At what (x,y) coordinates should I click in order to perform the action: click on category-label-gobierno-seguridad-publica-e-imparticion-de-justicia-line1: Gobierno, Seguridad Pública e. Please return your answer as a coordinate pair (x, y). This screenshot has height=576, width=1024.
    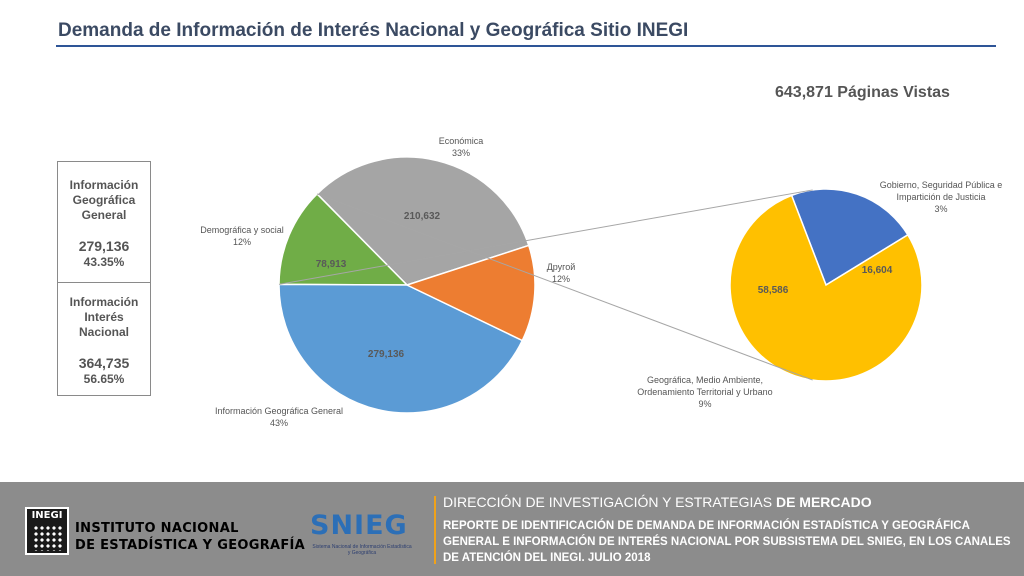
    Looking at the image, I should click on (941, 185).